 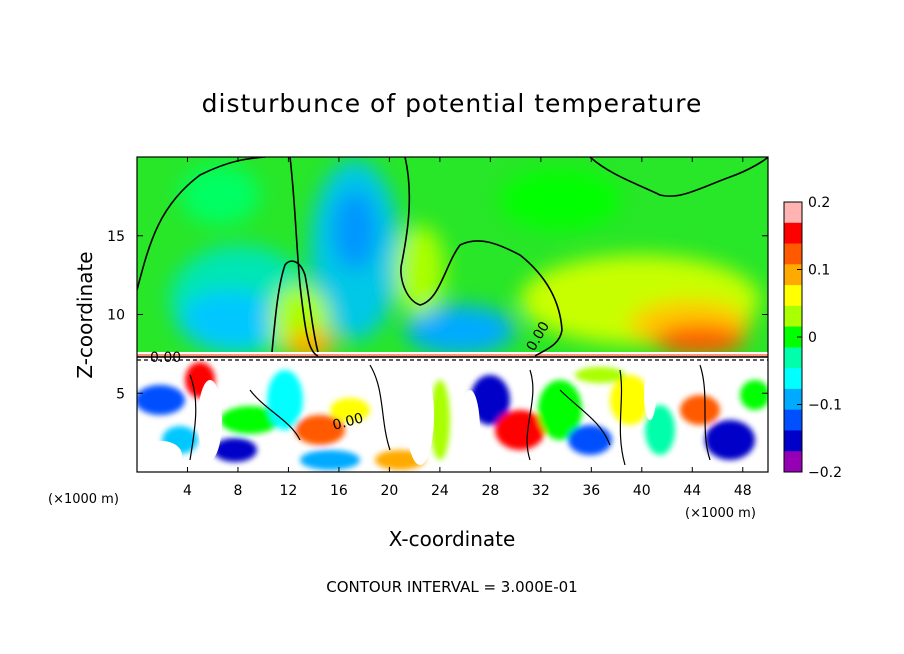 What do you see at coordinates (692, 491) in the screenshot?
I see `x-tick-label-10: 44` at bounding box center [692, 491].